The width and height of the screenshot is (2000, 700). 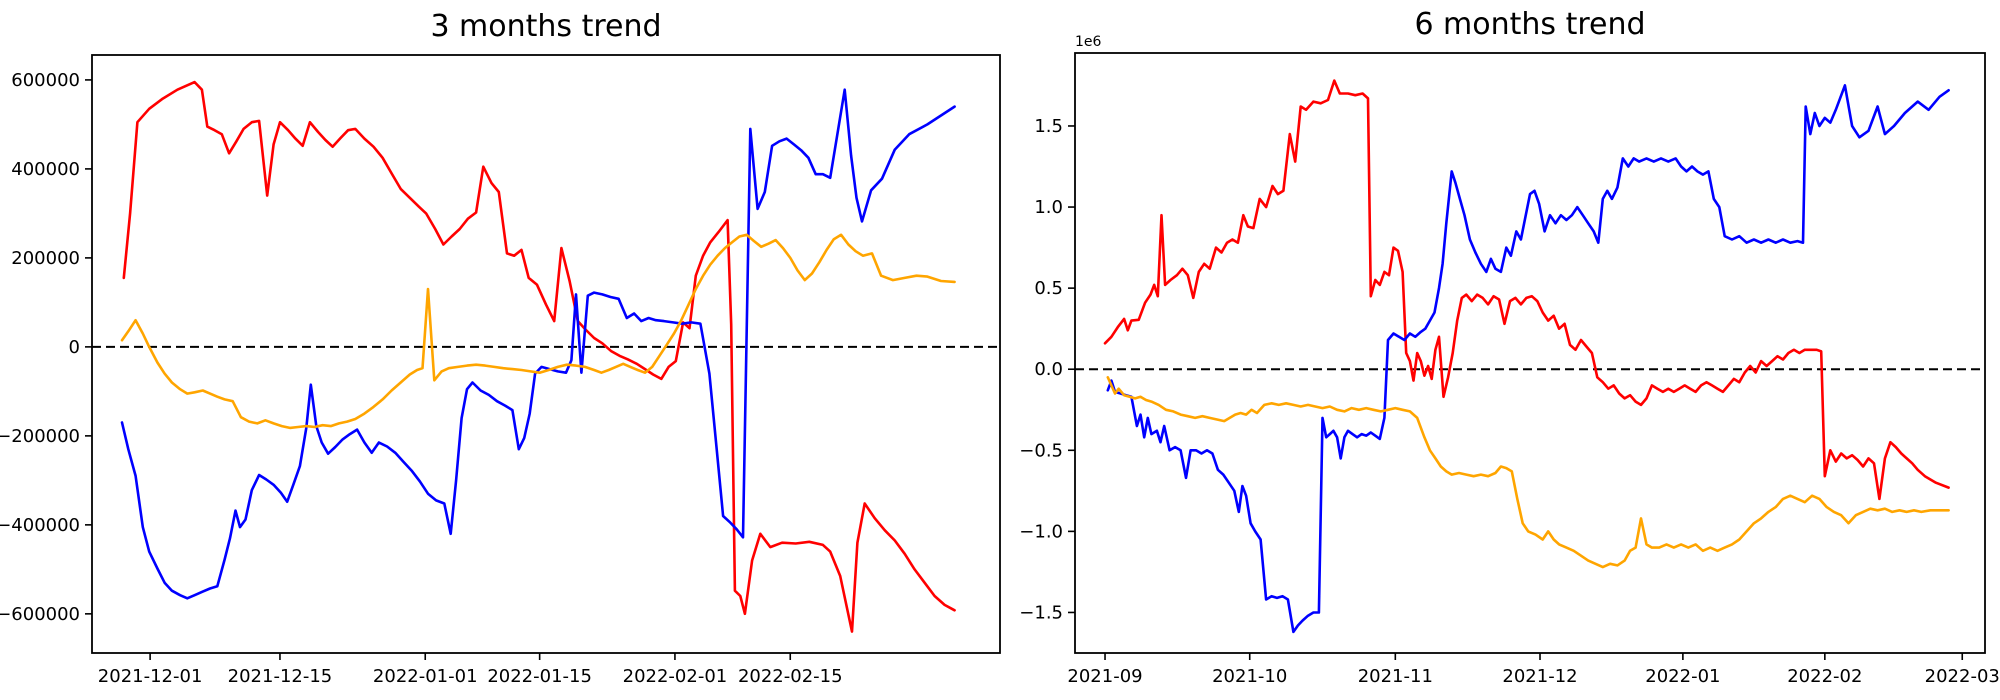 What do you see at coordinates (1824, 676) in the screenshot?
I see `x-tick-label: 2022-02` at bounding box center [1824, 676].